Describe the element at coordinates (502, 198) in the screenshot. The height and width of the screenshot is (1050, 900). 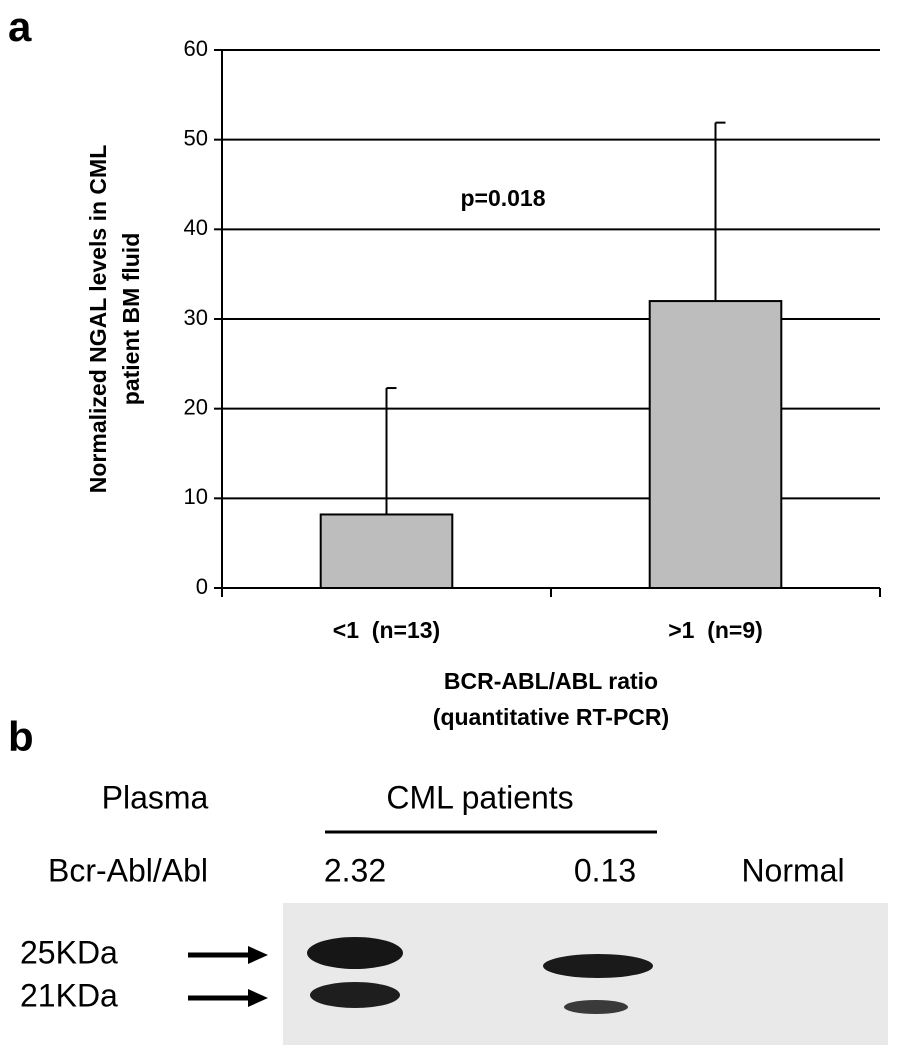
I see `annotation: p=0.018` at that location.